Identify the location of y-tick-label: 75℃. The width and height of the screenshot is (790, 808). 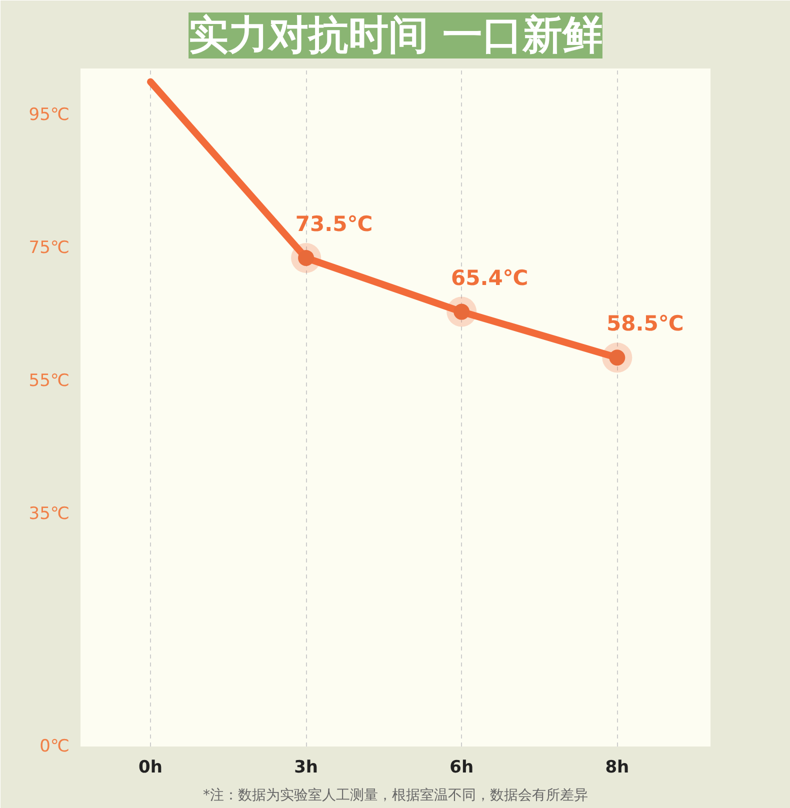
(49, 248).